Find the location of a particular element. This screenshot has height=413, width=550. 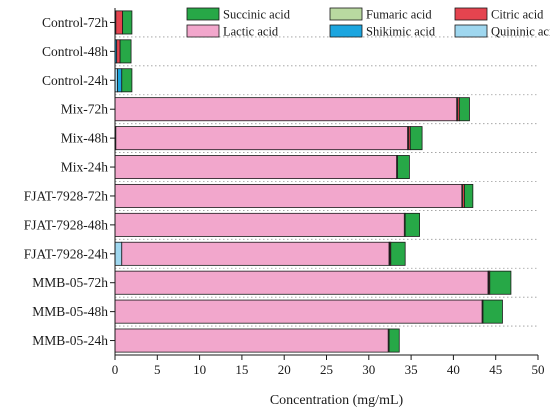

bar-row-control-48h is located at coordinates (123, 51).